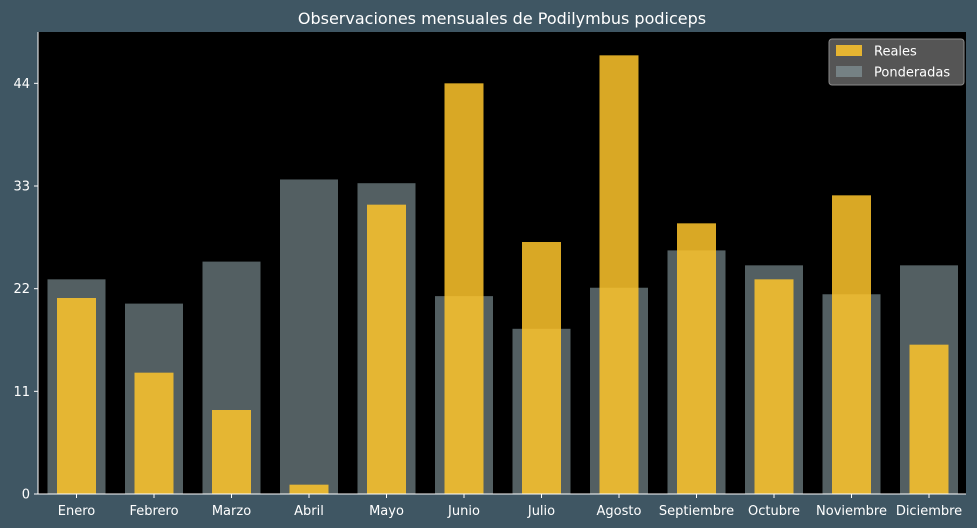 This screenshot has width=977, height=528. Describe the element at coordinates (929, 419) in the screenshot. I see `bar-reales-diciembre` at that location.